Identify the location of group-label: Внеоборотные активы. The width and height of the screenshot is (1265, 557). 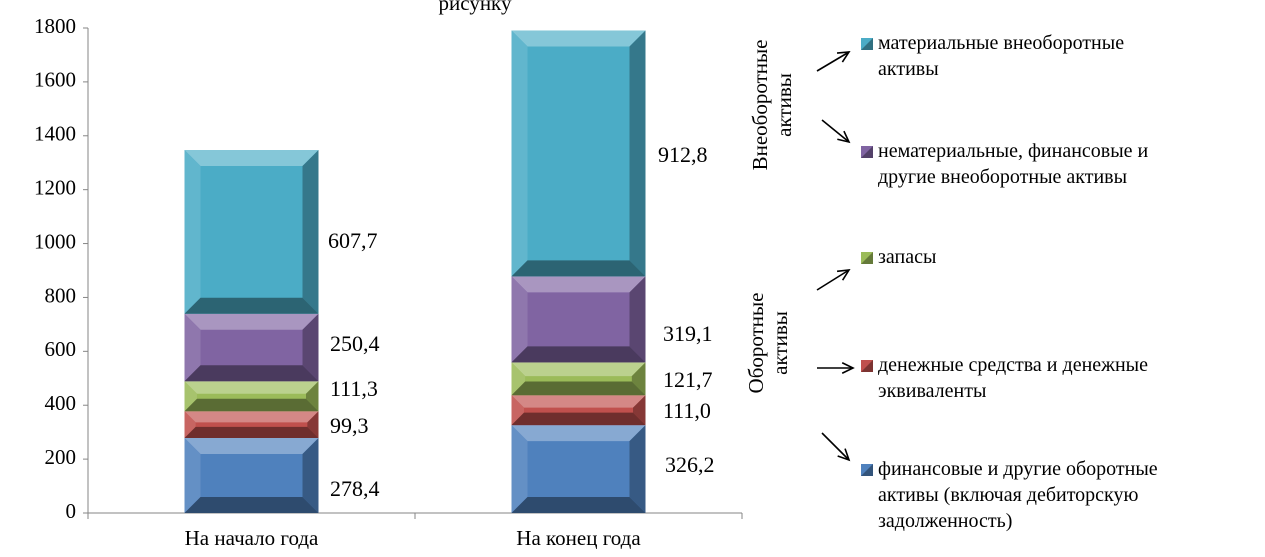
(772, 105).